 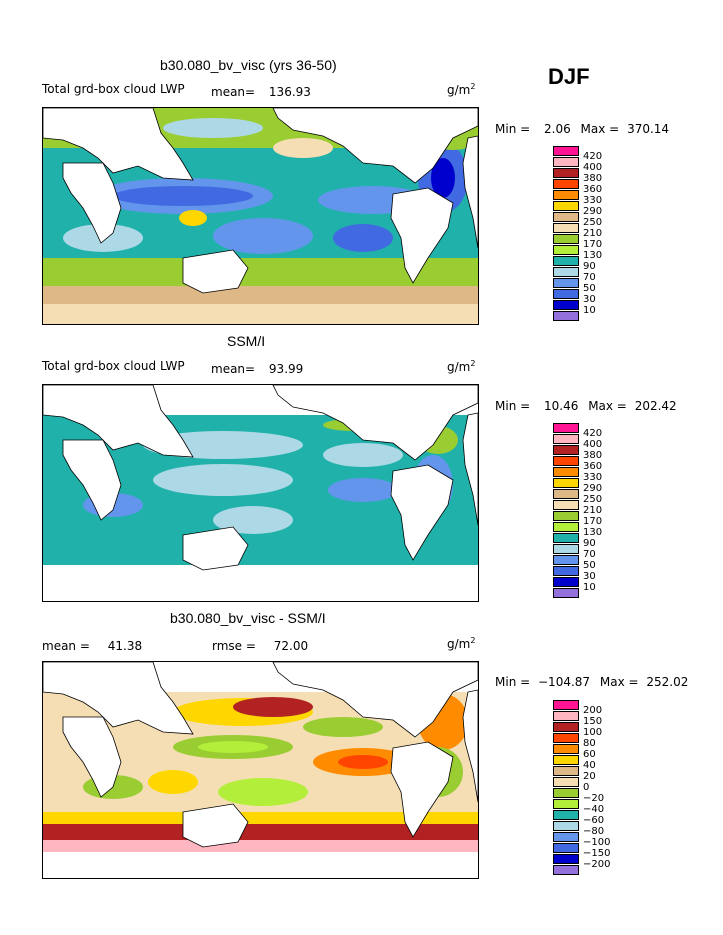 What do you see at coordinates (591, 682) in the screenshot?
I see `panel3-minmax: Min = −104.87 Max = 252.02` at bounding box center [591, 682].